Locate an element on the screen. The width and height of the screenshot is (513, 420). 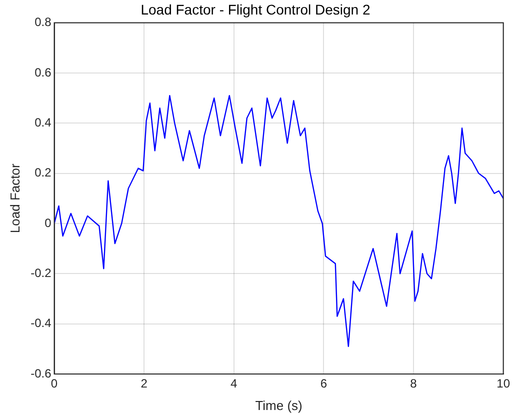
y-axis-title: Load Factor is located at coordinates (14, 198).